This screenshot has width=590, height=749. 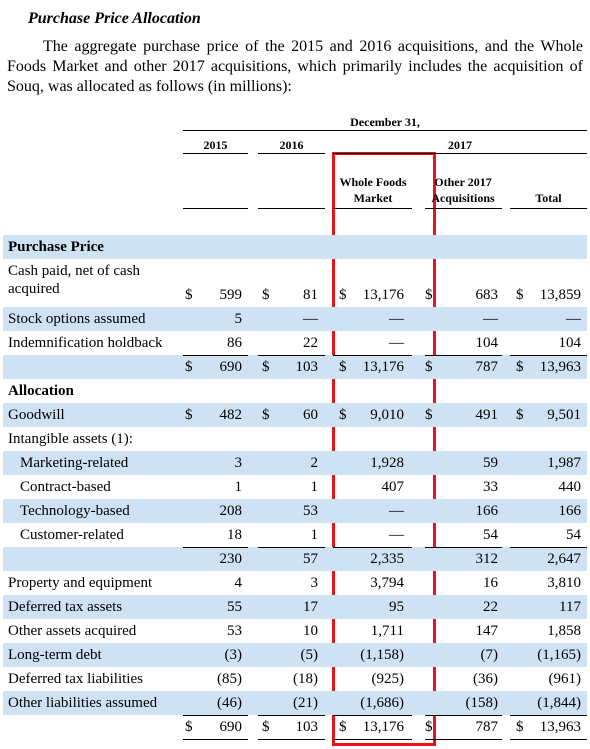 What do you see at coordinates (72, 631) in the screenshot?
I see `row-label: Other assets acquired` at bounding box center [72, 631].